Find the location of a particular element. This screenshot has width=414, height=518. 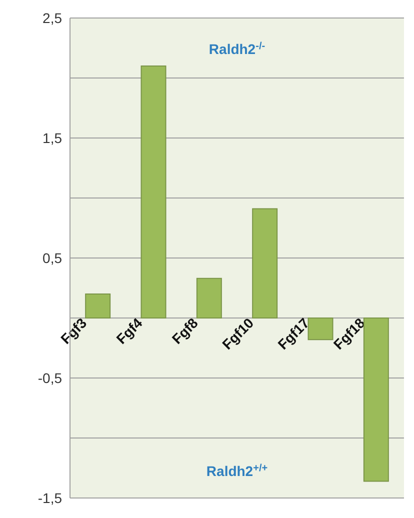

y-tick-label: 0,5 is located at coordinates (52, 258).